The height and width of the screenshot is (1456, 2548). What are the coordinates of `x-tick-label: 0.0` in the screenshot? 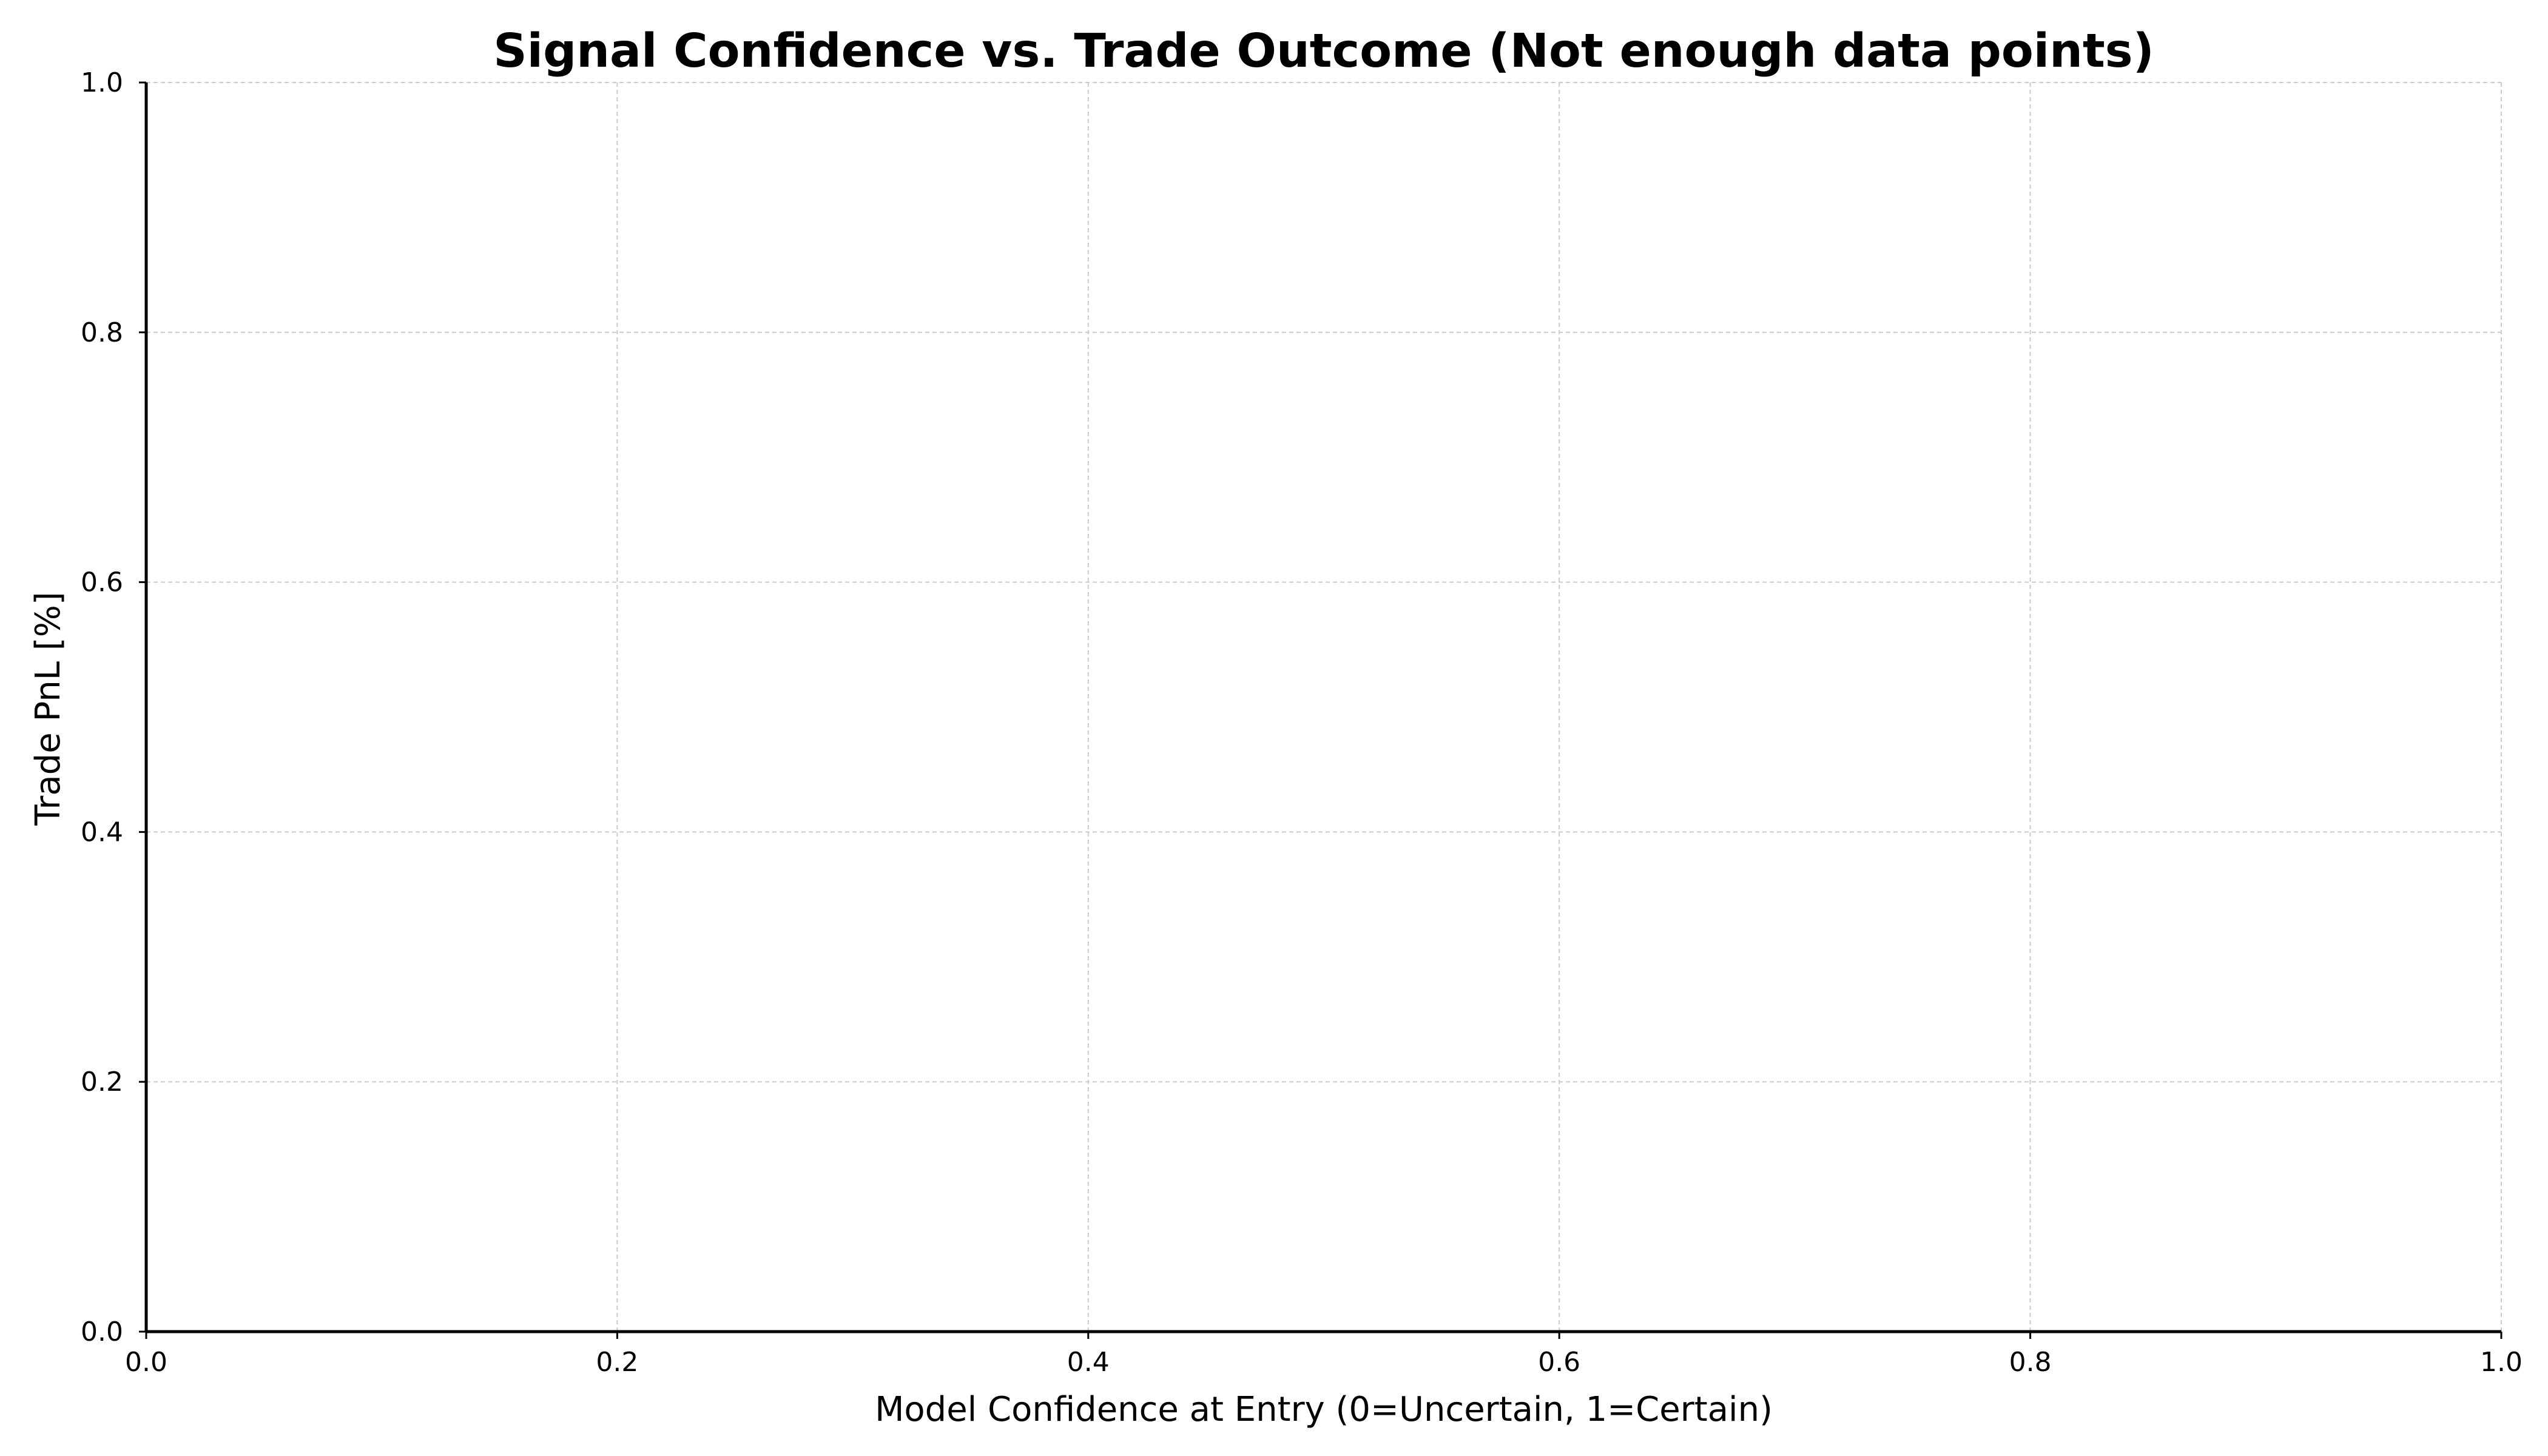 It's located at (146, 1362).